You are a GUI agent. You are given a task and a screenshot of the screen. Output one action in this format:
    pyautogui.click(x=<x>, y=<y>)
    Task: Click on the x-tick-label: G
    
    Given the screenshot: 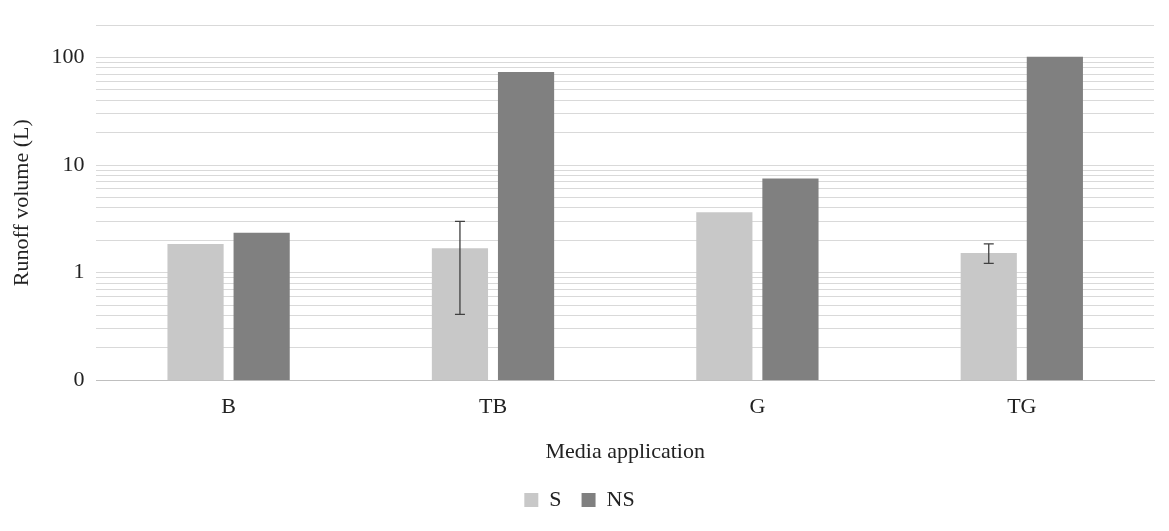 What is the action you would take?
    pyautogui.click(x=757, y=406)
    